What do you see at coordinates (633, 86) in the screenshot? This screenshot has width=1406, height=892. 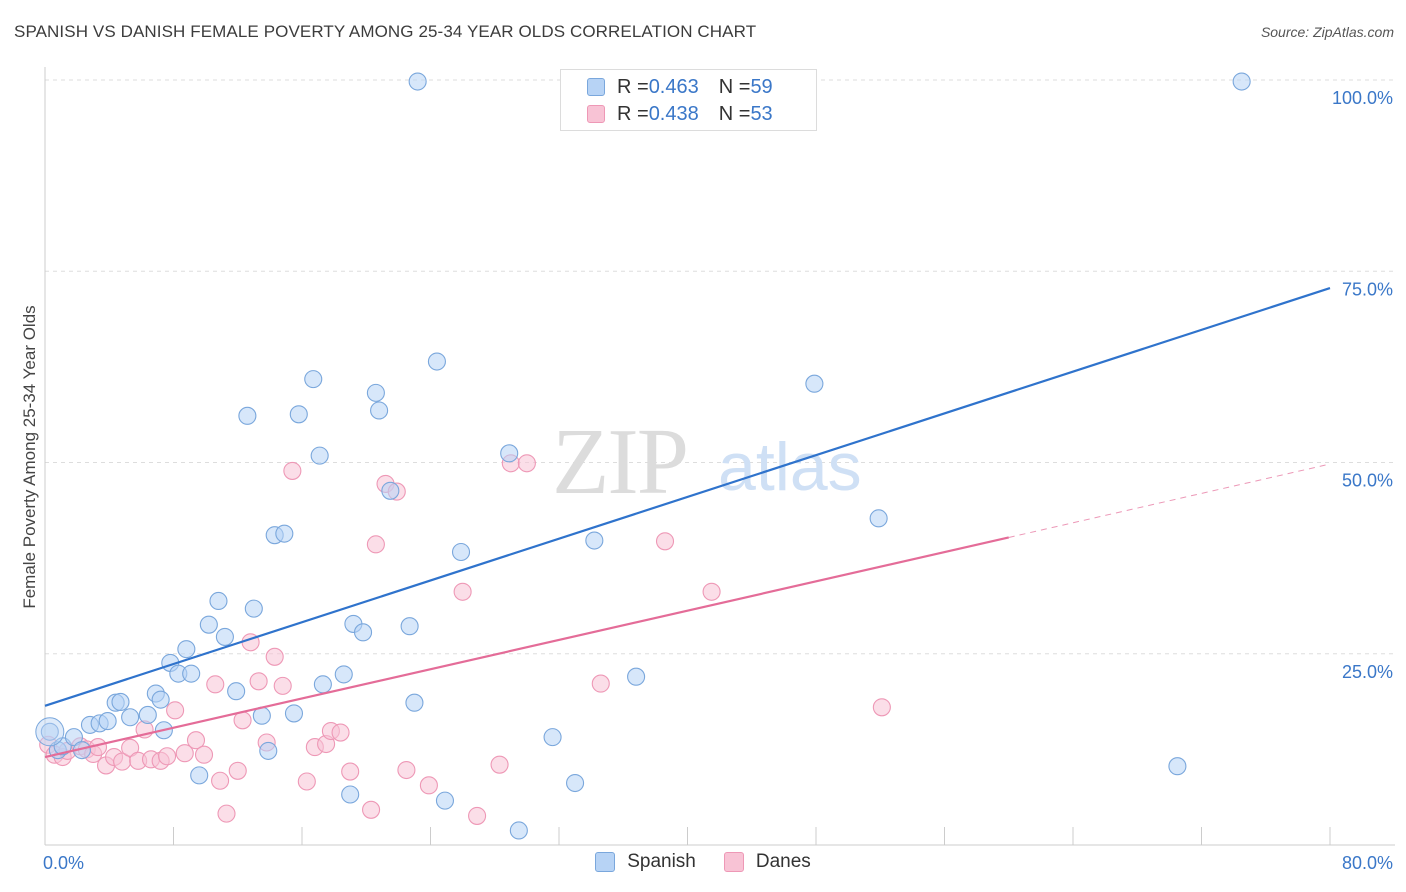 I see `spanish-r-label: R =` at bounding box center [633, 86].